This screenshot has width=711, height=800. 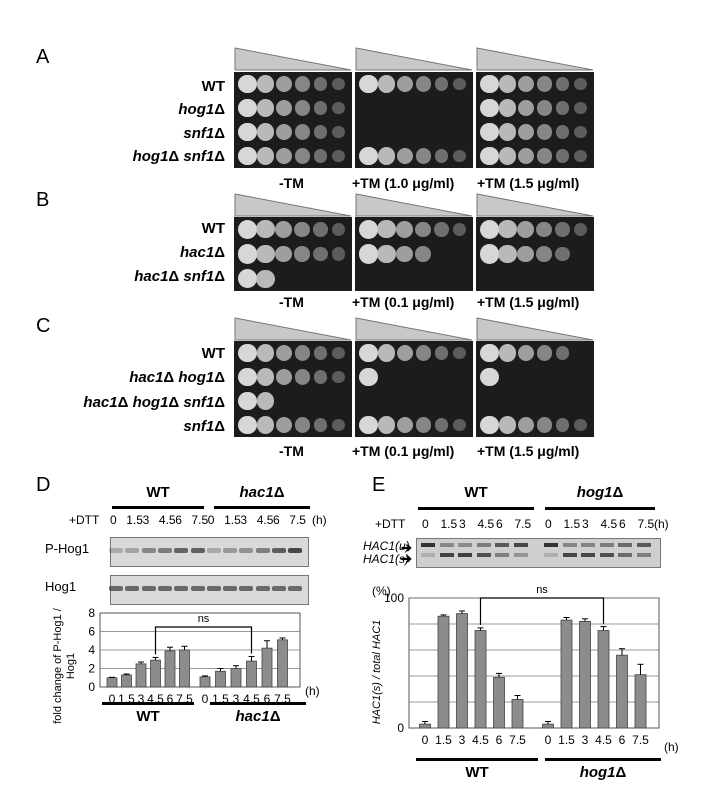 What do you see at coordinates (293, 329) in the screenshot?
I see `dilution-wedge` at bounding box center [293, 329].